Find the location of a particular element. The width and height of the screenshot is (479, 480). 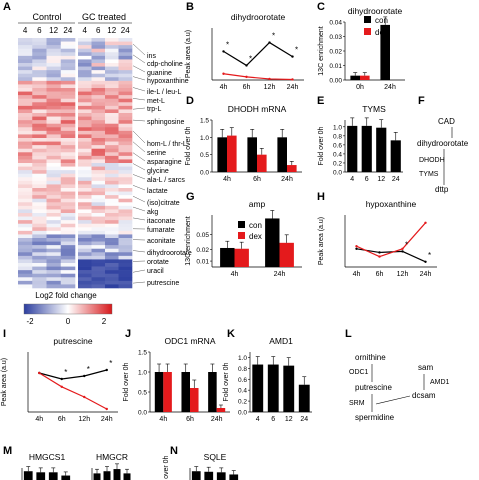

x-tick-label: 4h is located at coordinates (235, 274).